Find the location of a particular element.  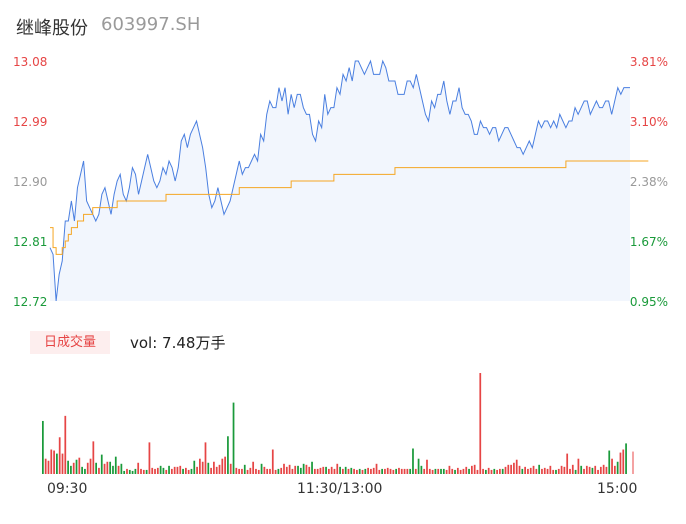

y-left-tick: 12.81 is located at coordinates (30, 242).